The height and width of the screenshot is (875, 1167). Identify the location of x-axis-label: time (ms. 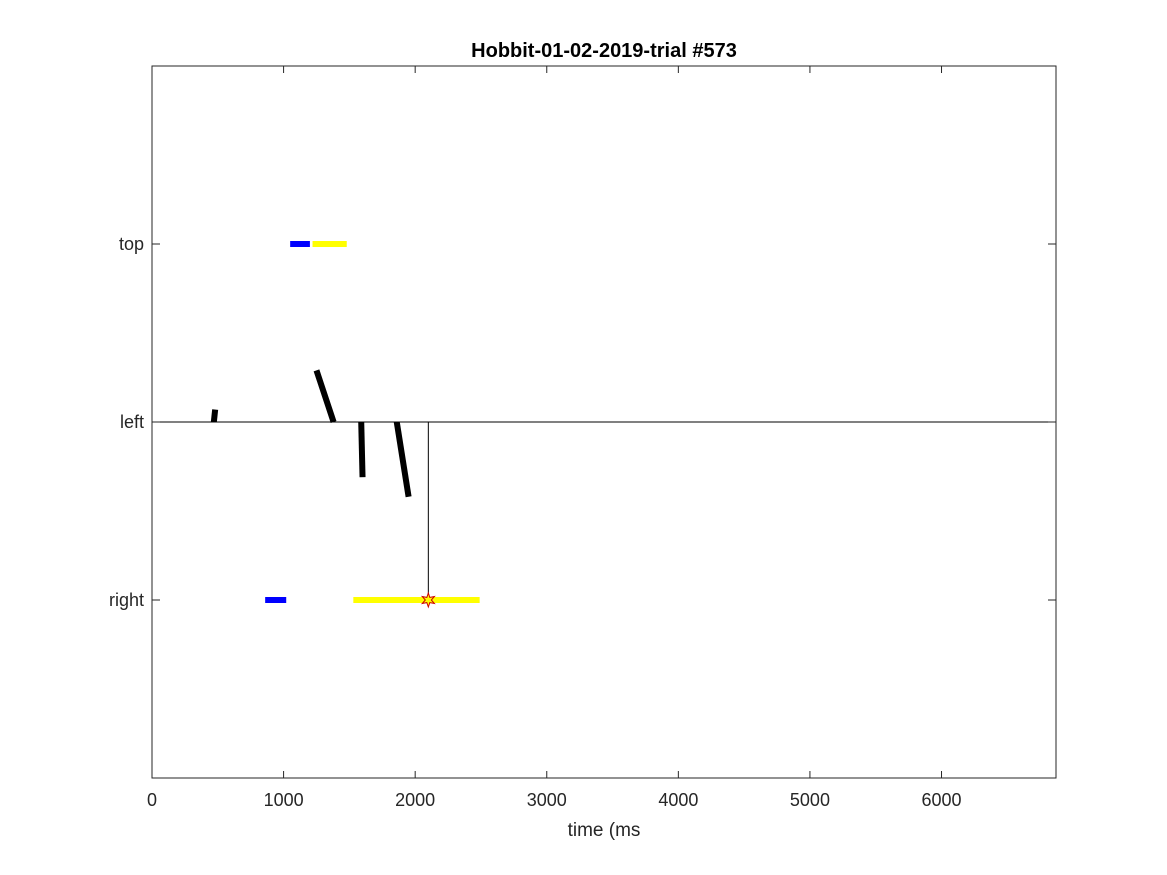
(604, 830).